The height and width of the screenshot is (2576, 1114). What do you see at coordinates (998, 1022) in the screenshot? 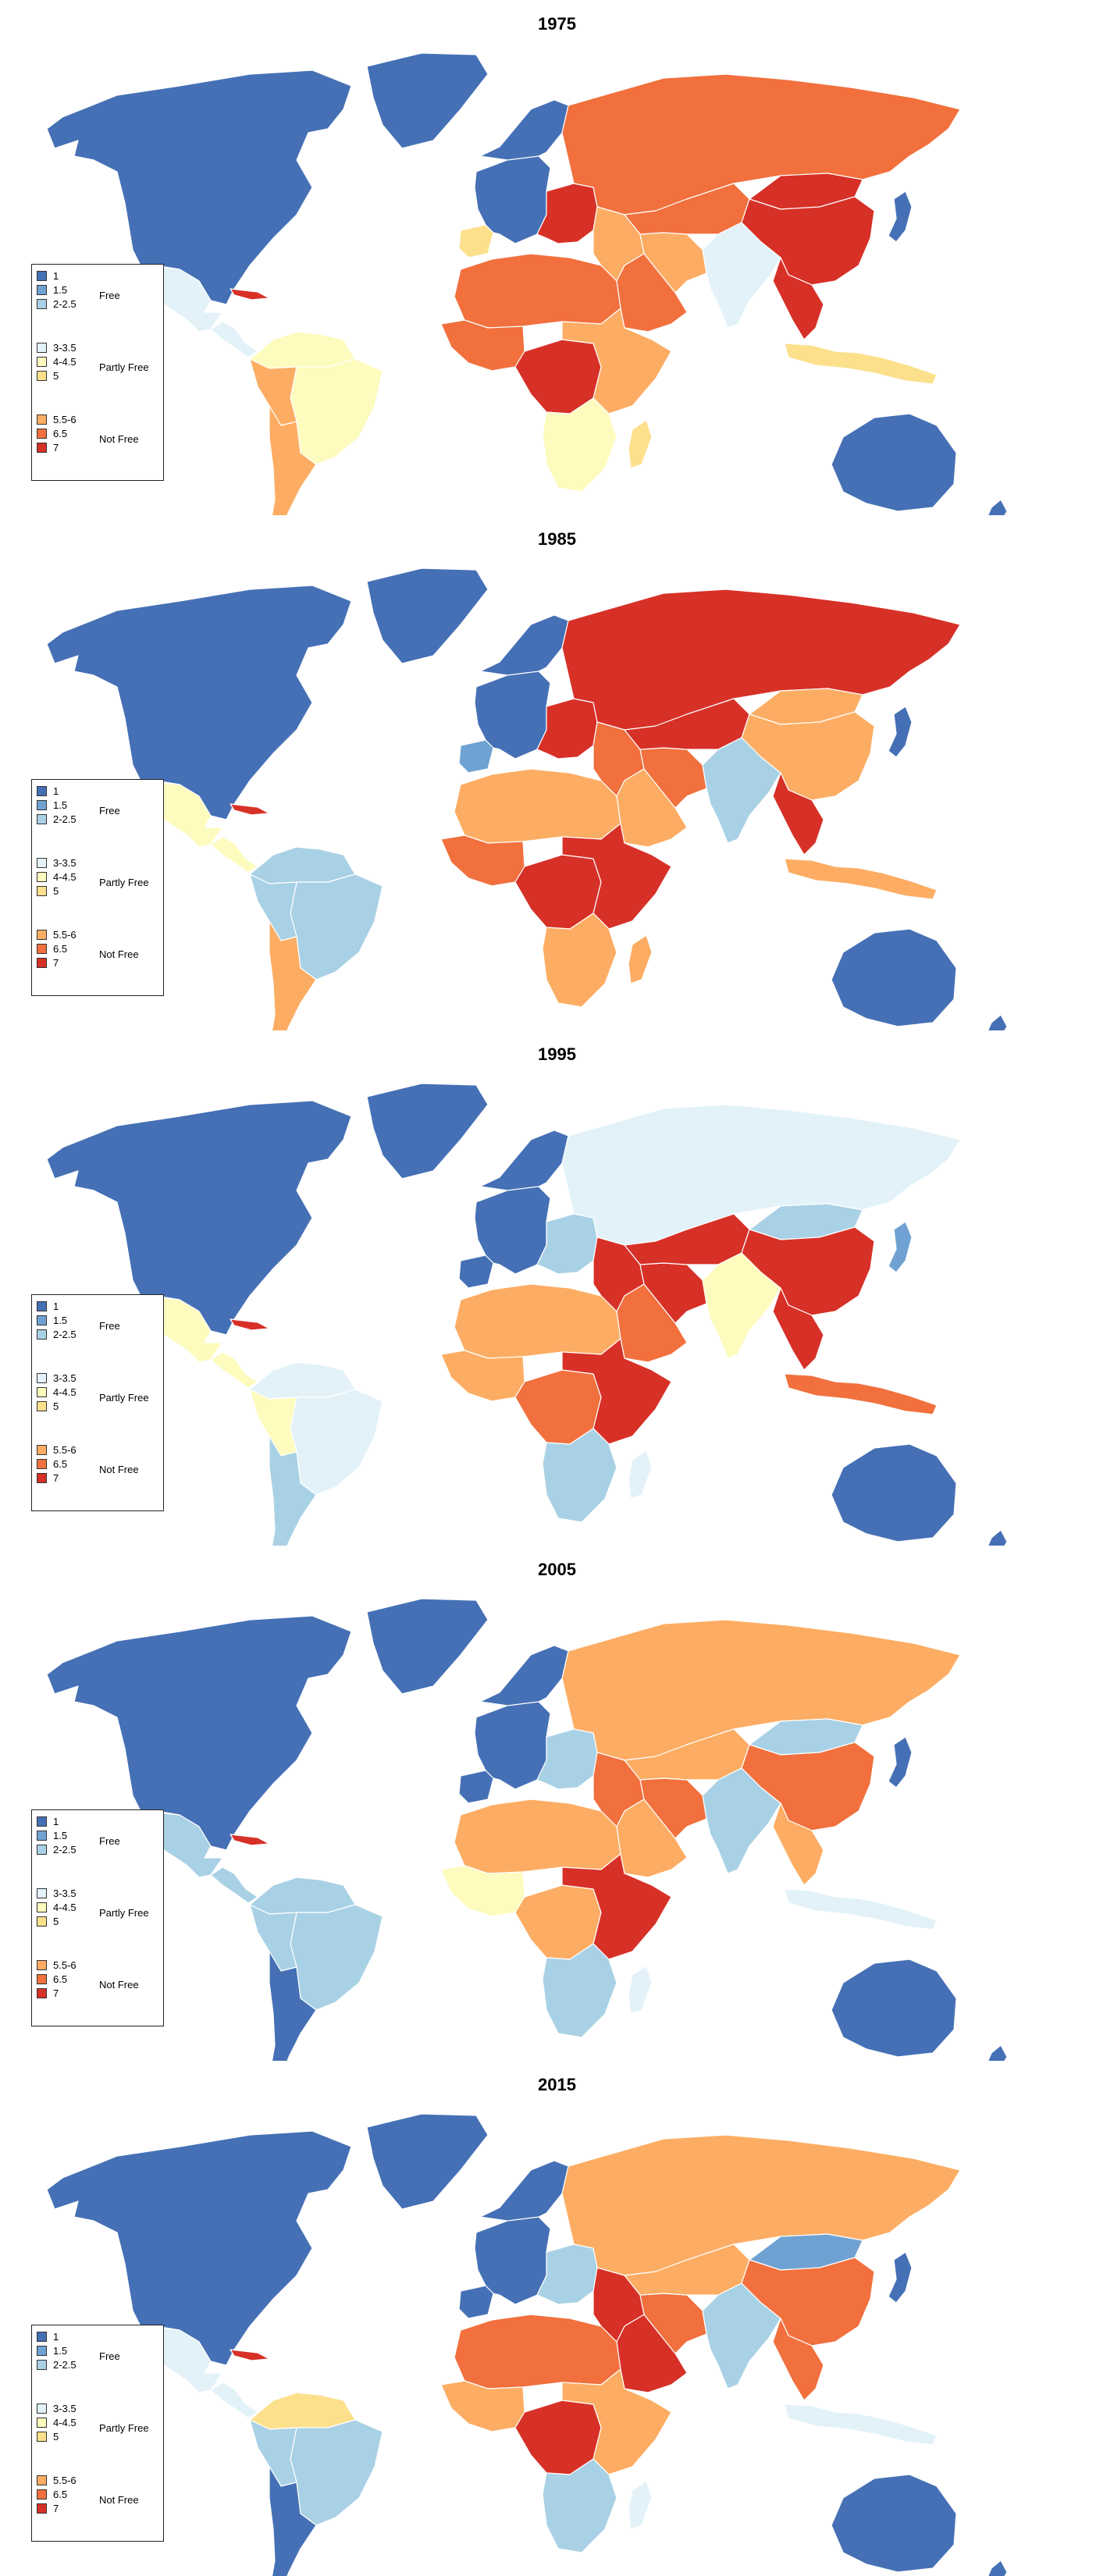
I see `region-new-zealand` at bounding box center [998, 1022].